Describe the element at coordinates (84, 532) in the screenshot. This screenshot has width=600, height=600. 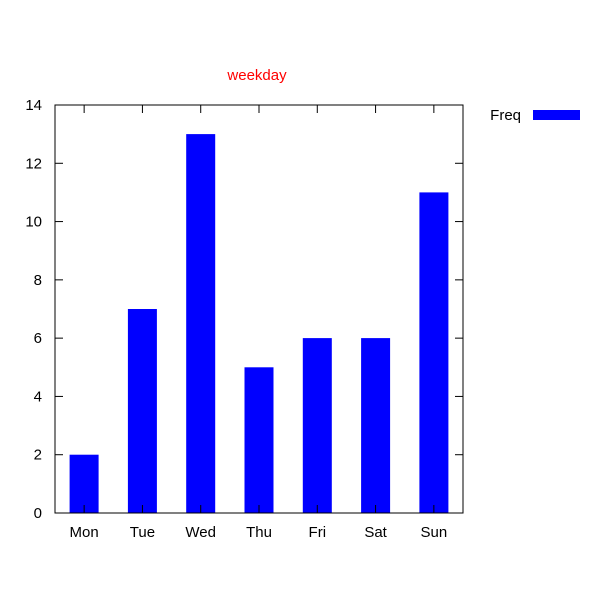
I see `x-tick-label: Mon` at that location.